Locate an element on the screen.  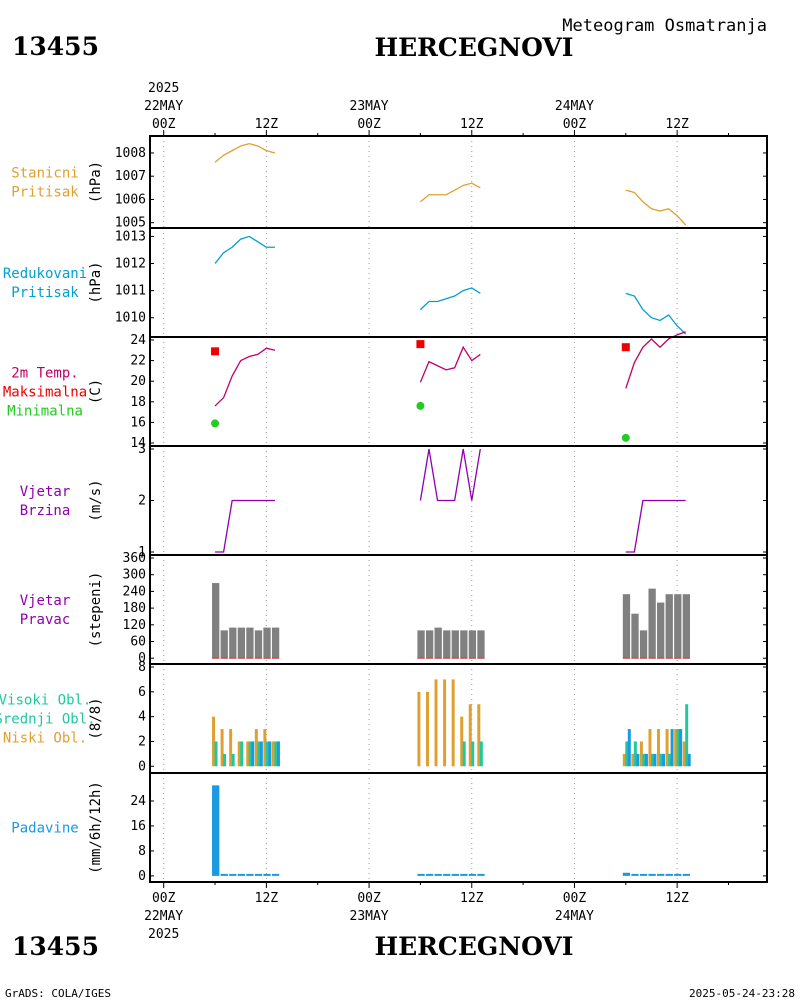
panel-label: Niski Obl. is located at coordinates (45, 739).